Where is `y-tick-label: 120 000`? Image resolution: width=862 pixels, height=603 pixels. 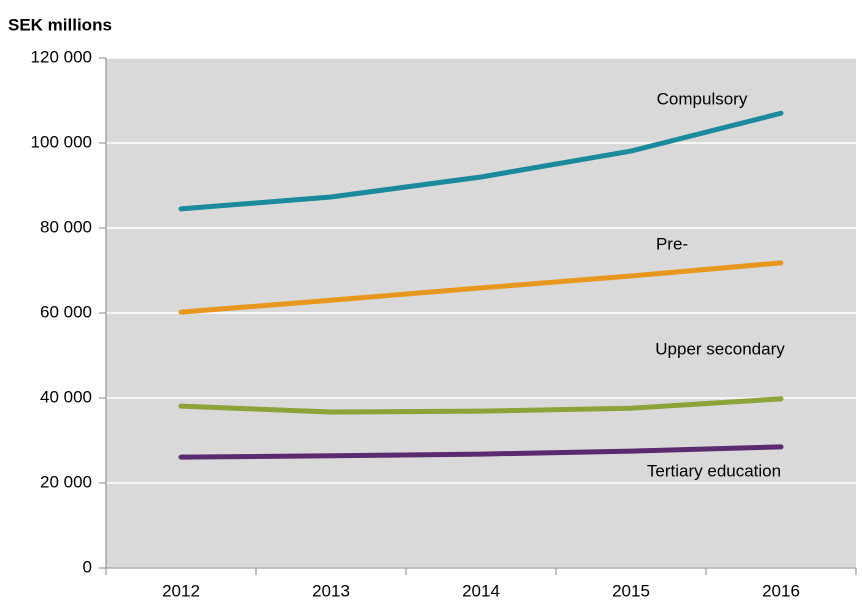 y-tick-label: 120 000 is located at coordinates (61, 56).